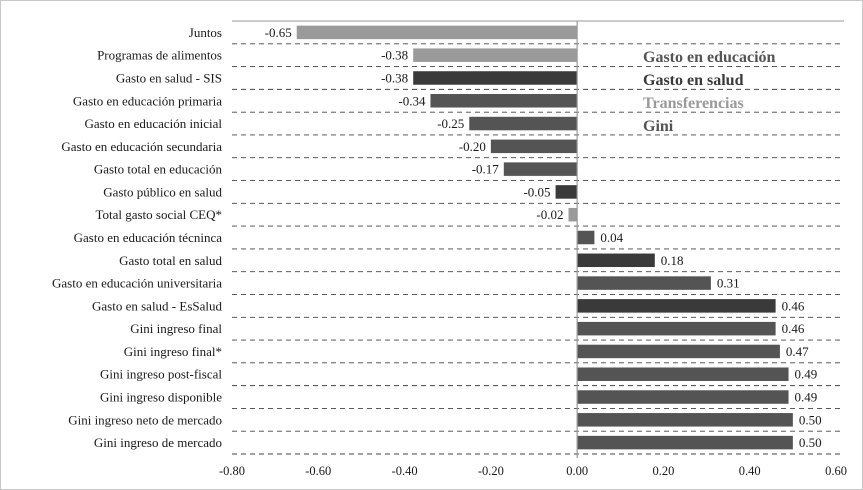  I want to click on category-label: Gasto en salud - EsSalud, so click(157, 305).